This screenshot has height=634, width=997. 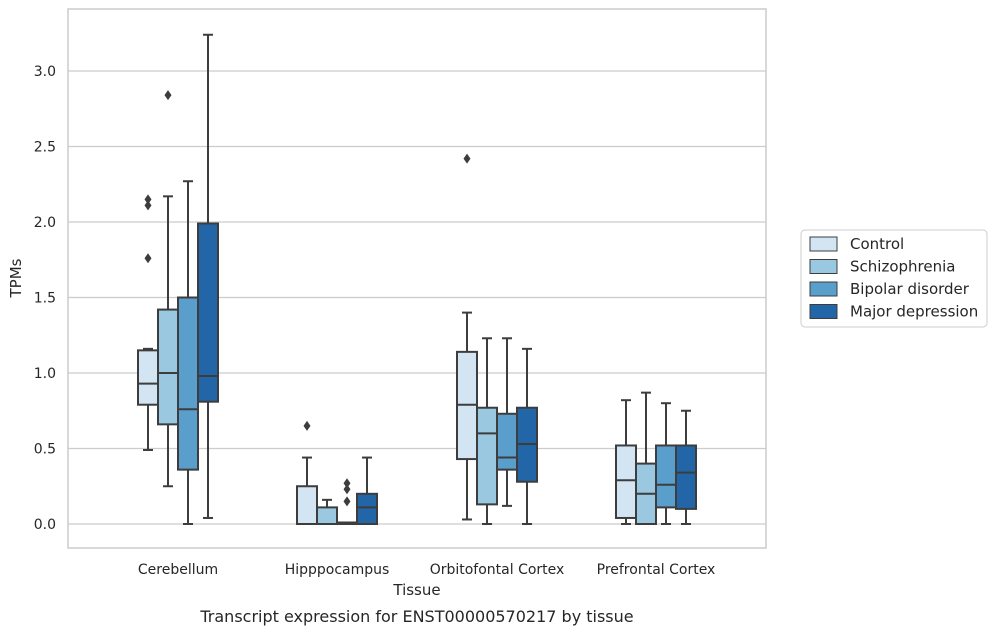 I want to click on y-tick-label: 1.5, so click(x=45, y=299).